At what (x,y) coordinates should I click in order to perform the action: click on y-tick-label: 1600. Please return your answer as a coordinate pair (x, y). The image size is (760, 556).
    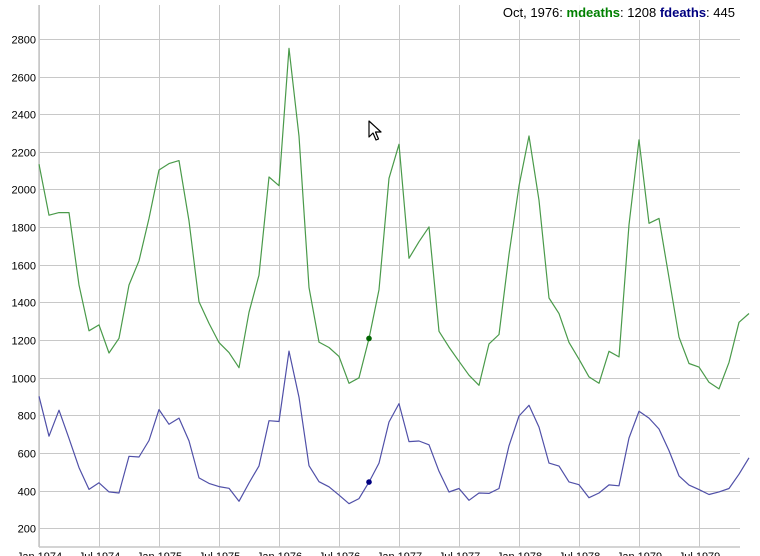
    Looking at the image, I should click on (24, 267).